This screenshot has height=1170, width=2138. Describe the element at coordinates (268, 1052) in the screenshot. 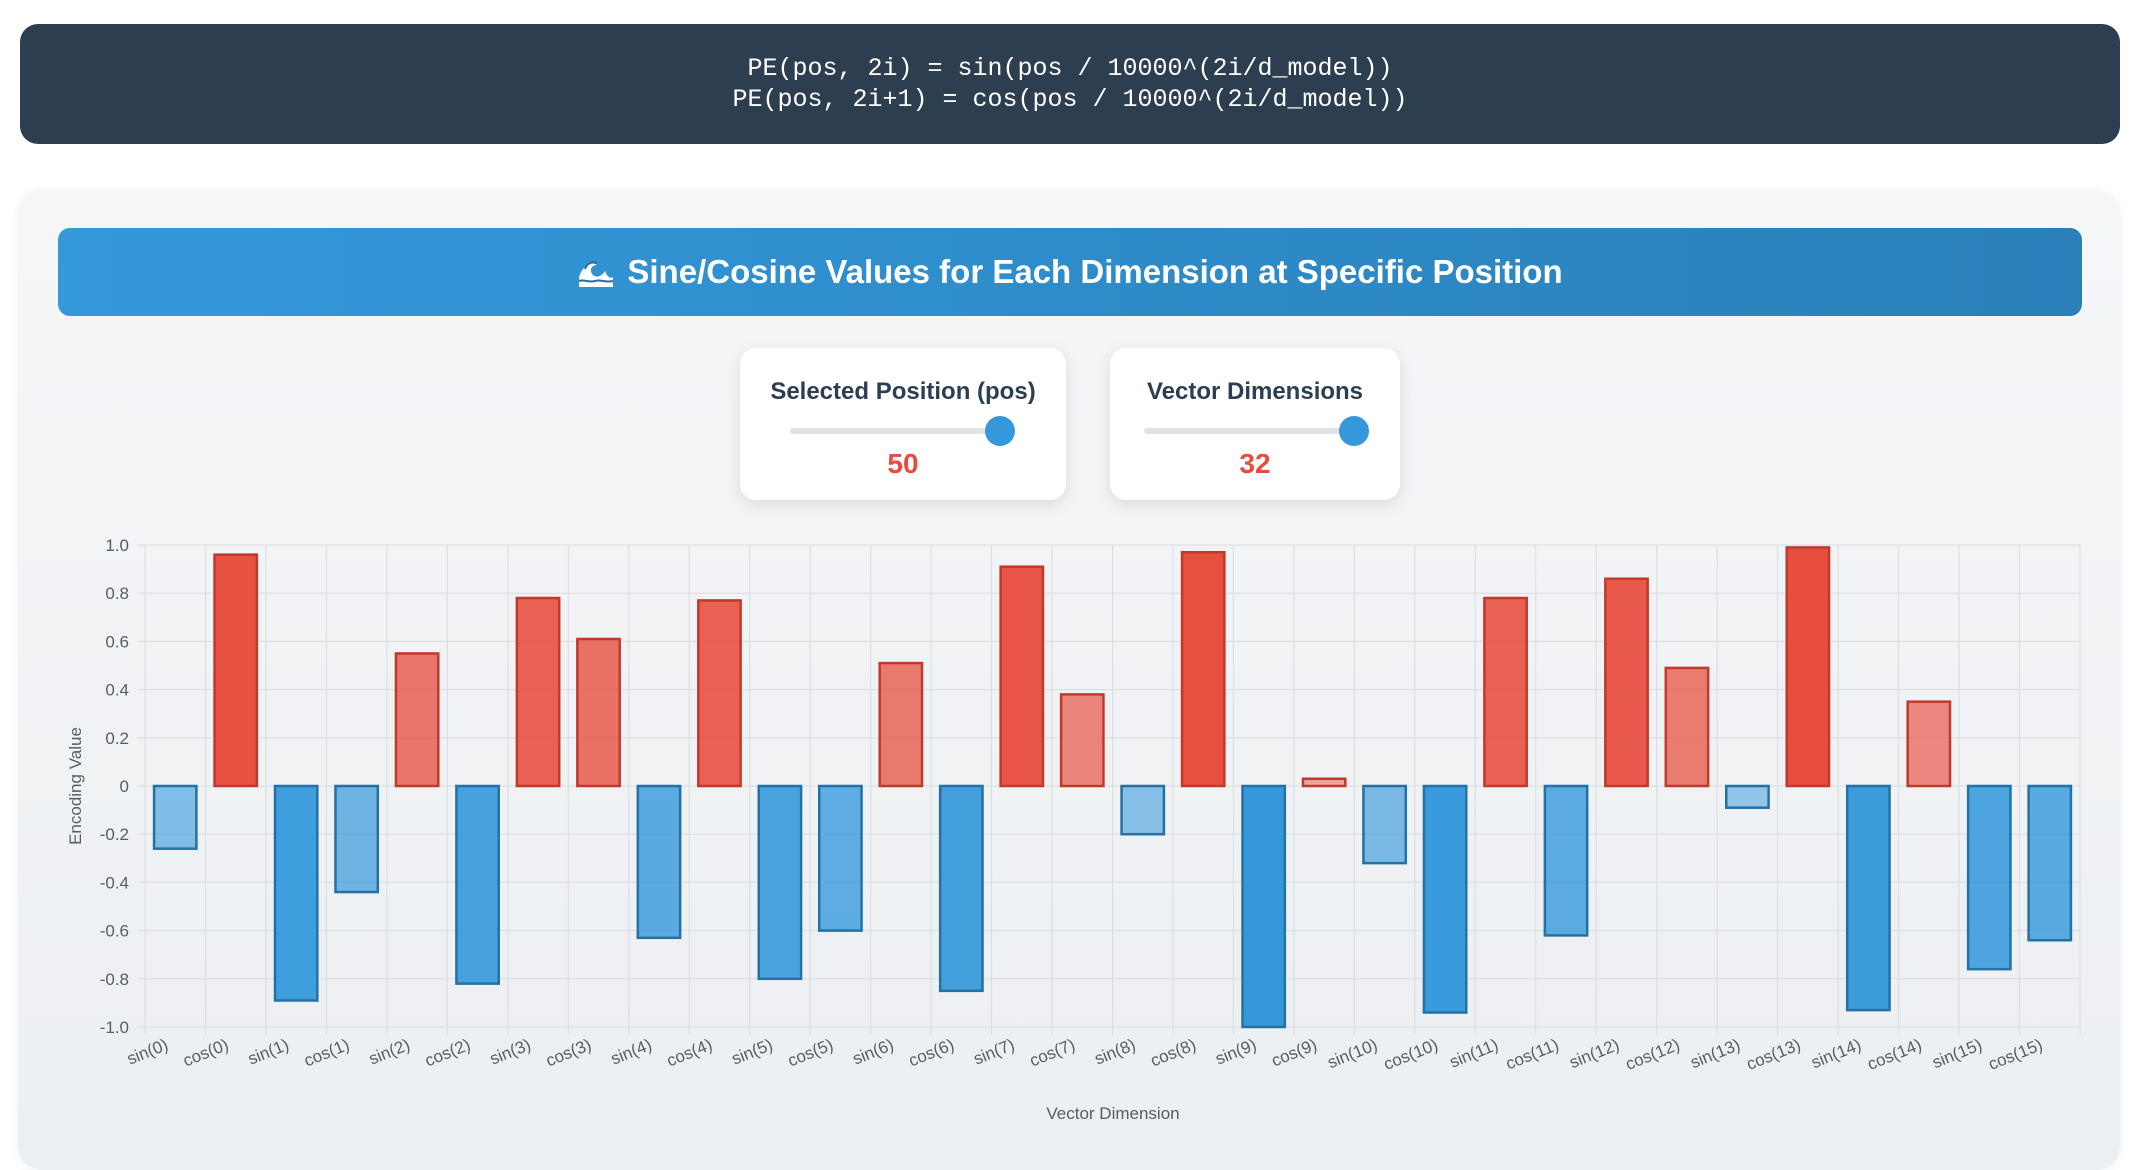

I see `x-tick-label: sin(1)` at that location.